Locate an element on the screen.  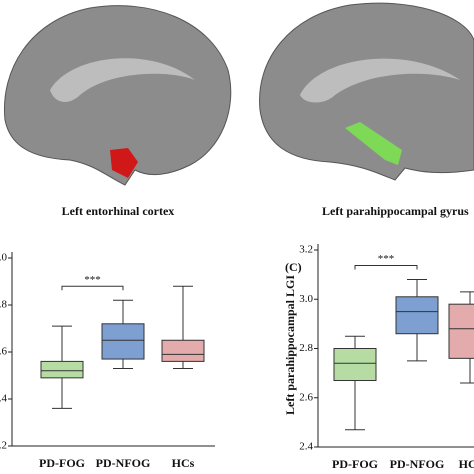
y-tick-label: 2.2 is located at coordinates (3, 446).